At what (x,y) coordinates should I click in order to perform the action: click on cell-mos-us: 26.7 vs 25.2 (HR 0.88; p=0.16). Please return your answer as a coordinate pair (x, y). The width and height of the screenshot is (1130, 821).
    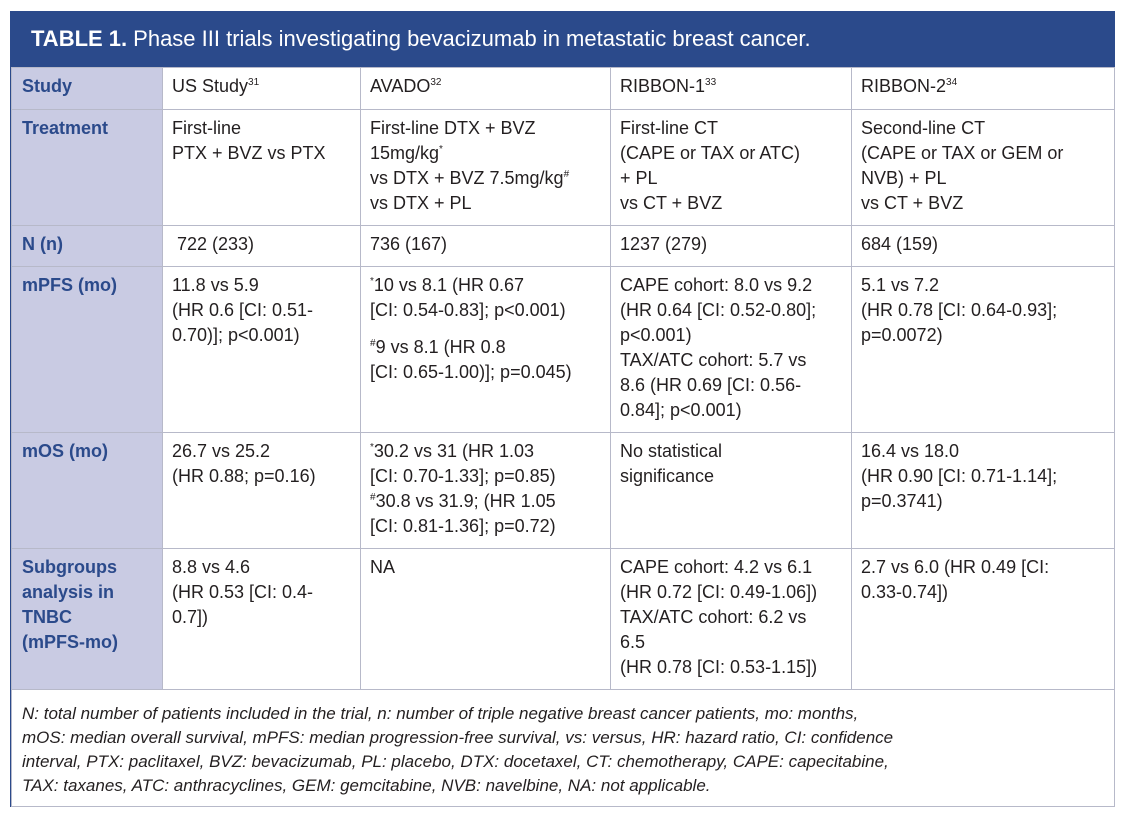
    Looking at the image, I should click on (261, 490).